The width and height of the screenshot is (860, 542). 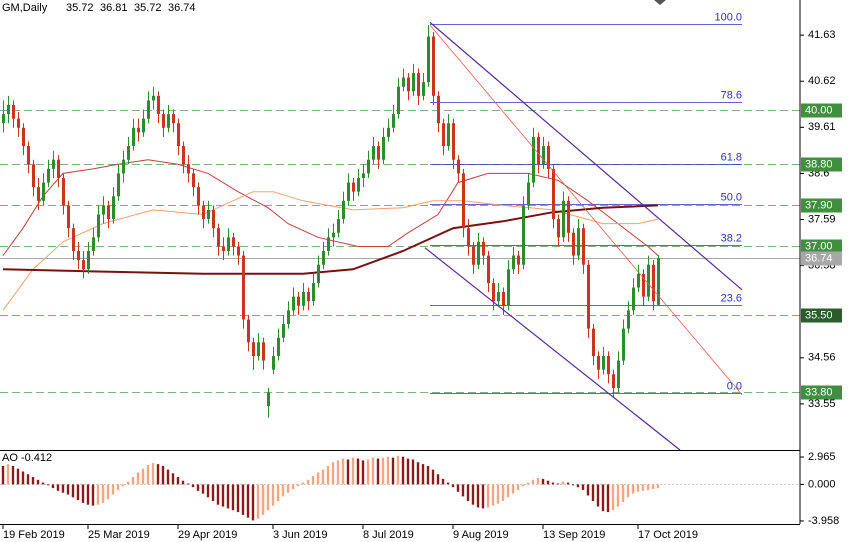 What do you see at coordinates (300, 535) in the screenshot?
I see `x-tick-label: 3 Jun 2019` at bounding box center [300, 535].